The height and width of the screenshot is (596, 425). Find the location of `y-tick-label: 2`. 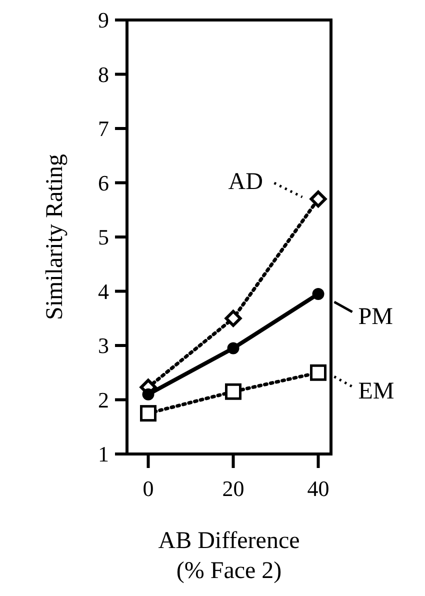

y-tick-label: 2 is located at coordinates (103, 399).